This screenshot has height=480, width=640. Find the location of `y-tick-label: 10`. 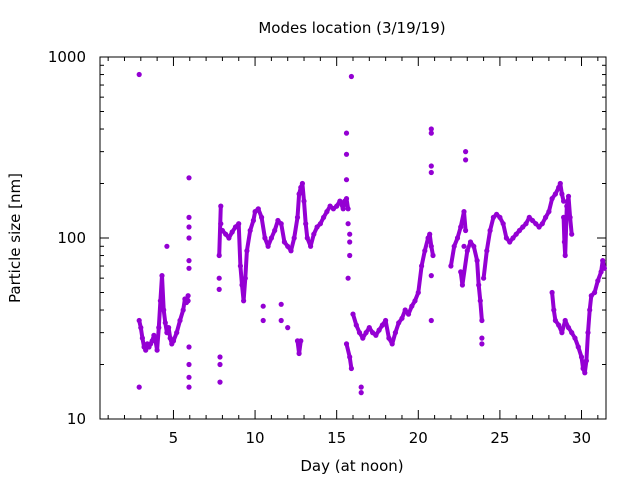

y-tick-label: 10 is located at coordinates (76, 419).